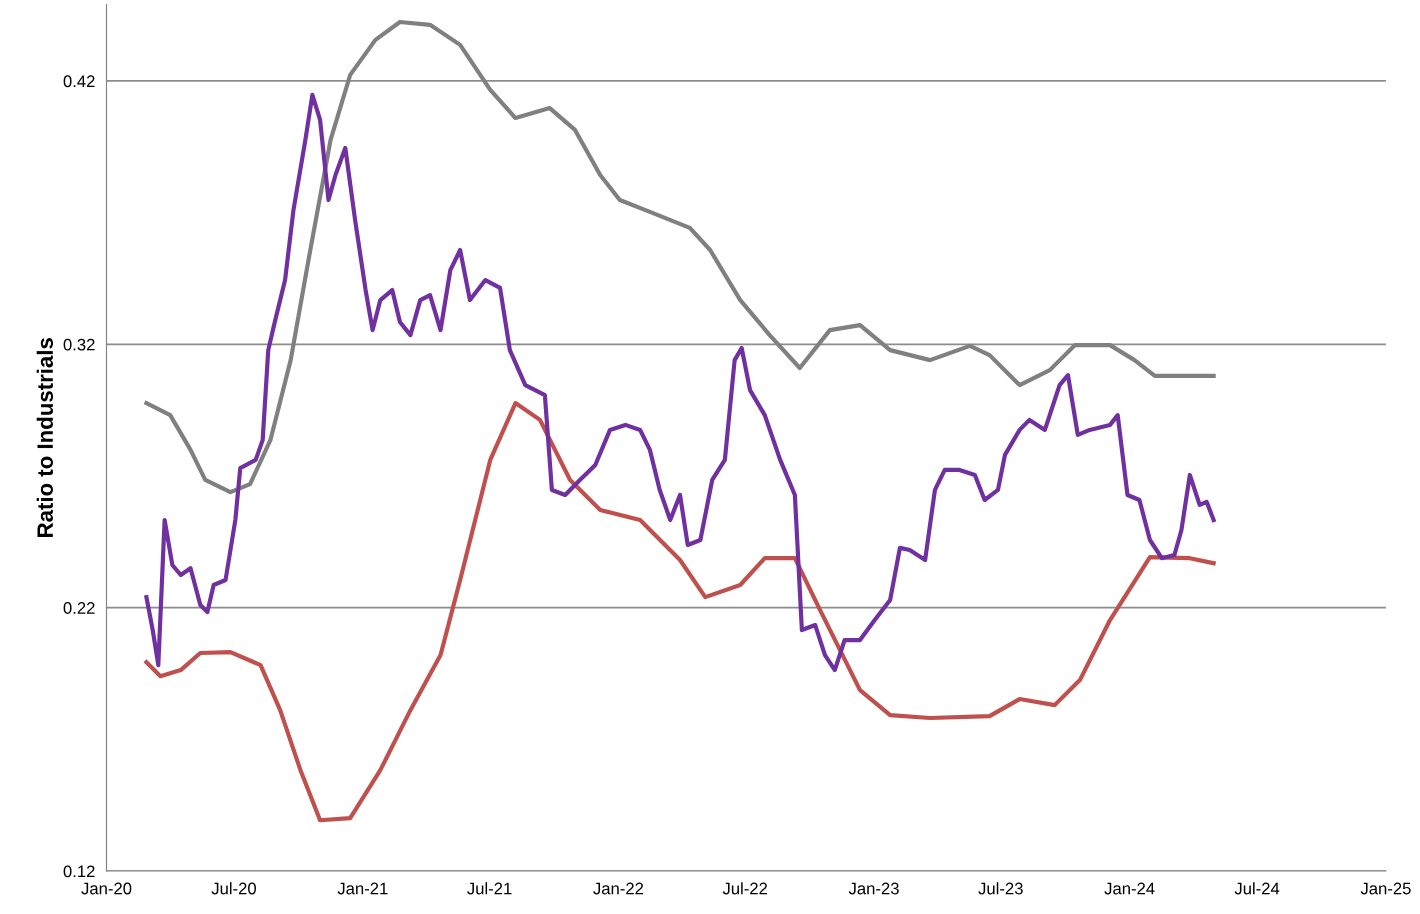 The width and height of the screenshot is (1420, 914). I want to click on x-tick-label: Jan-23, so click(873, 888).